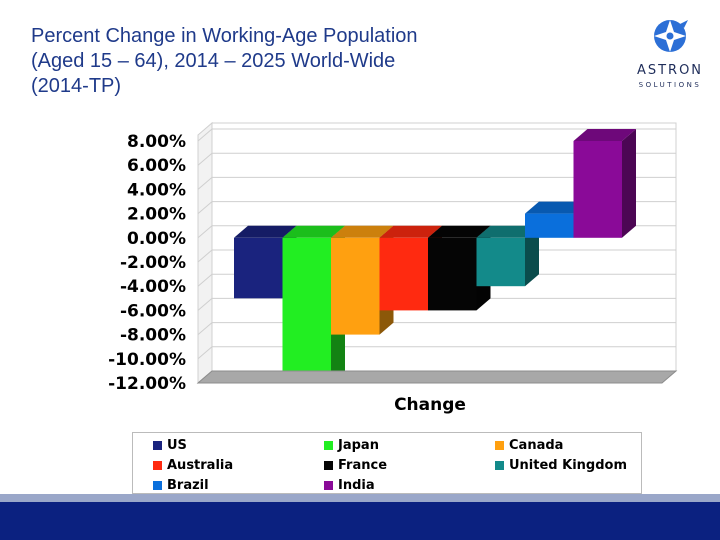  What do you see at coordinates (670, 70) in the screenshot?
I see `logo-name: ASTRON` at bounding box center [670, 70].